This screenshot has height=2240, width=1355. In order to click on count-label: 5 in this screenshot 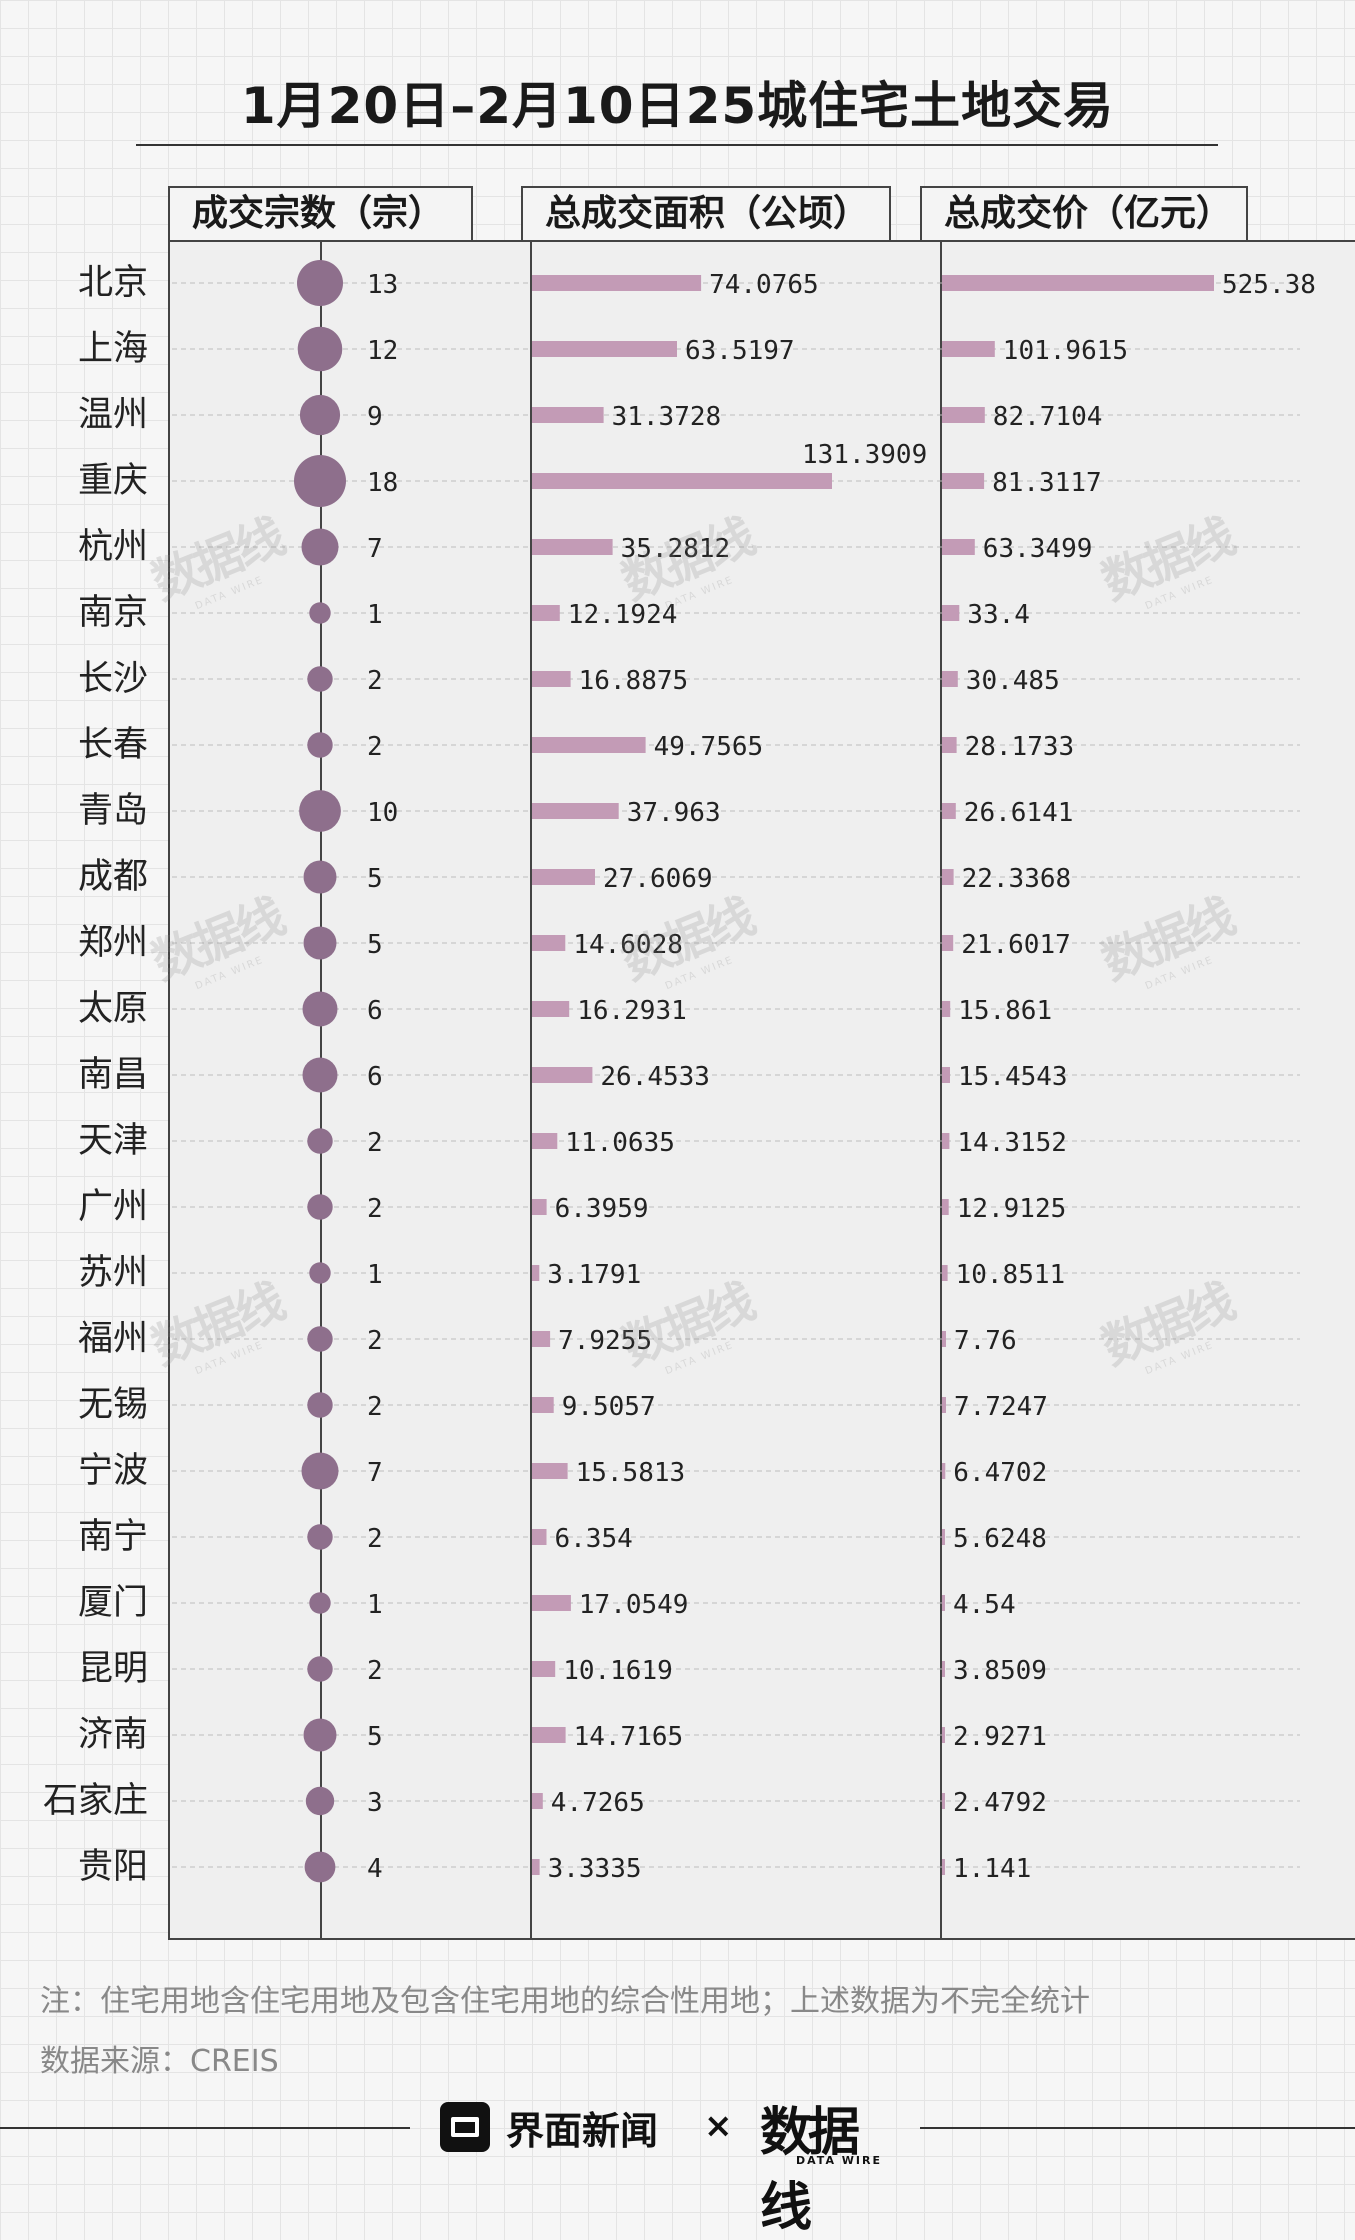, I will do `click(375, 945)`.